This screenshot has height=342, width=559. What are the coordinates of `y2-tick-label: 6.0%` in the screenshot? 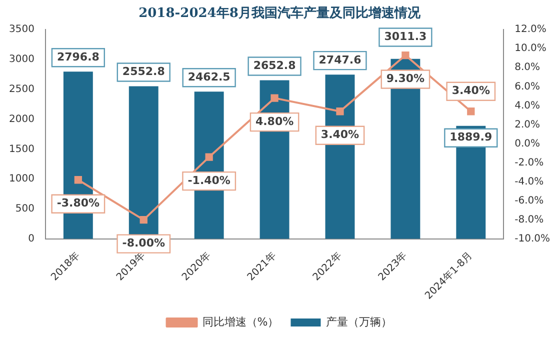 It's located at (527, 86).